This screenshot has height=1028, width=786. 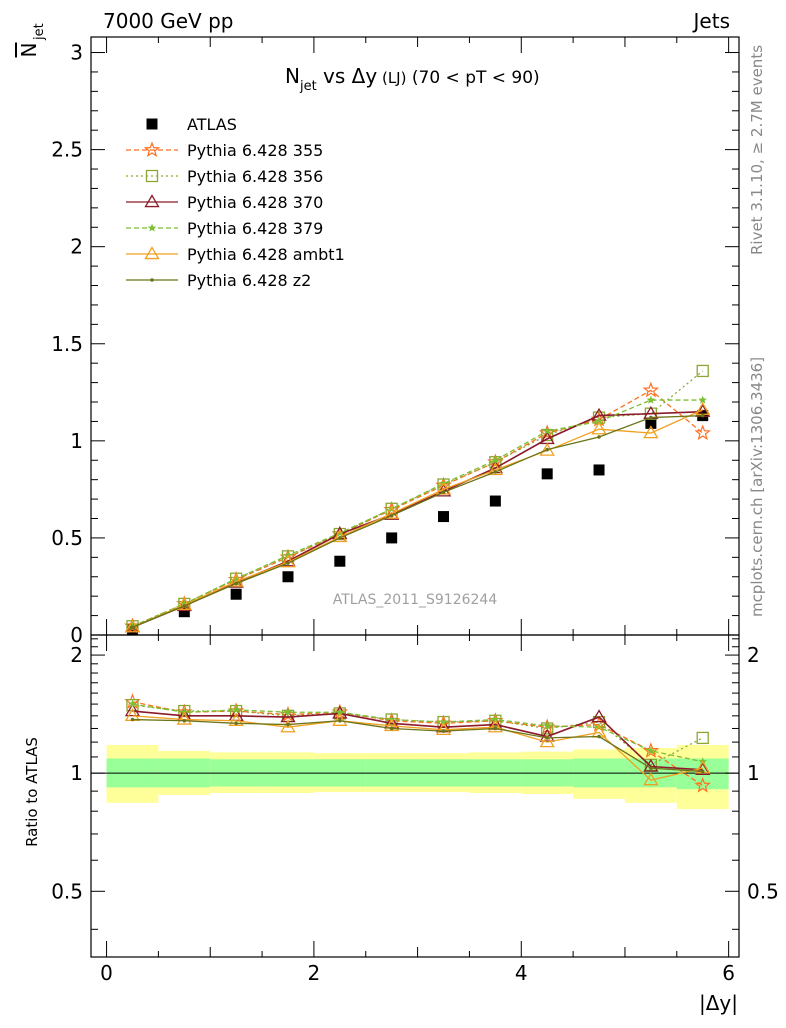 I want to click on x-tick-label-0: 0, so click(x=106, y=973).